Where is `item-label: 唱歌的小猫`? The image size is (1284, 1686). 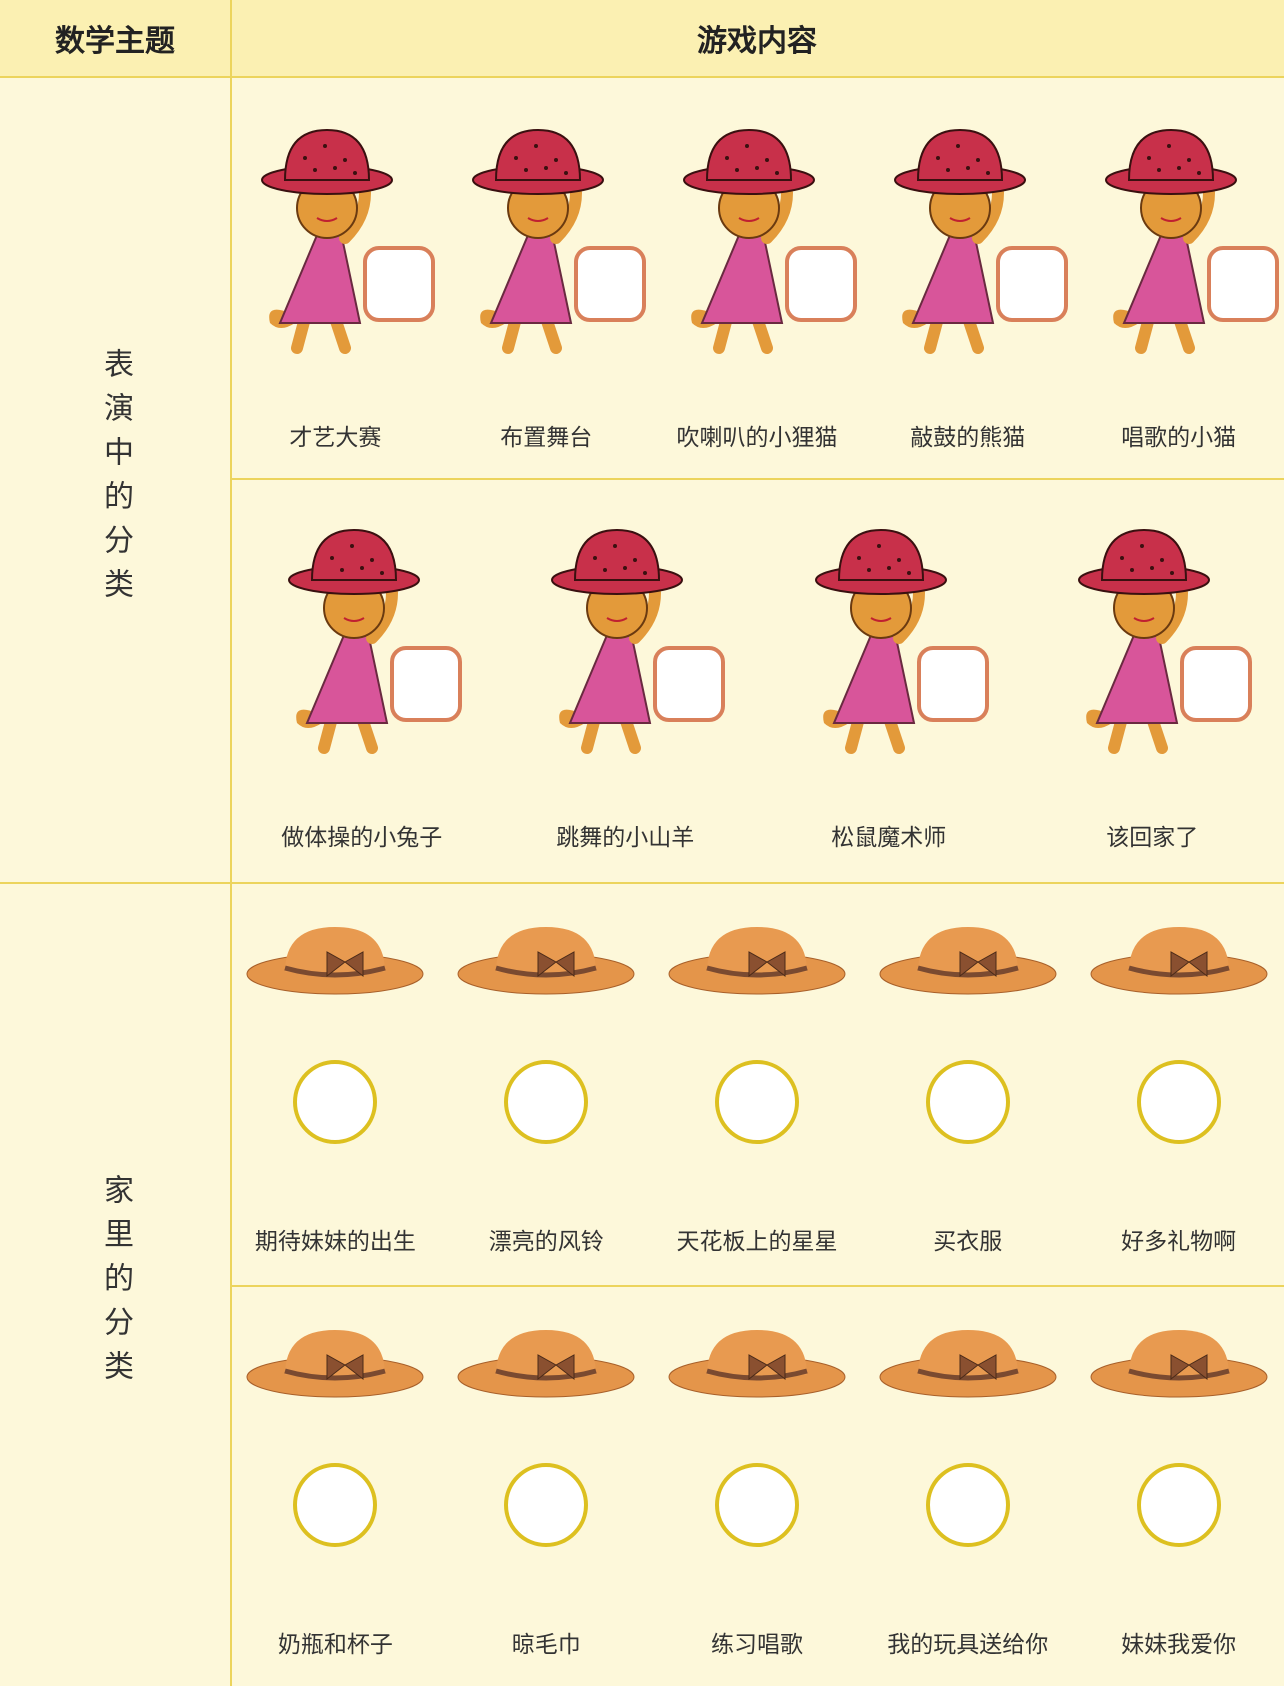
item-label: 唱歌的小猫 is located at coordinates (1179, 438).